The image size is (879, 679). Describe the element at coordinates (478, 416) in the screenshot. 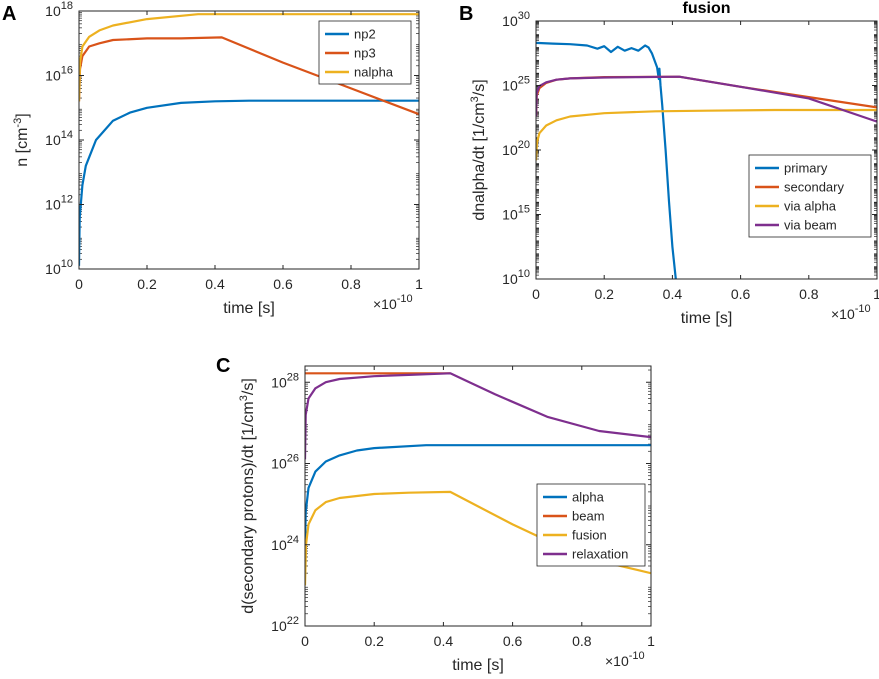

I see `series-line-relaxation` at that location.